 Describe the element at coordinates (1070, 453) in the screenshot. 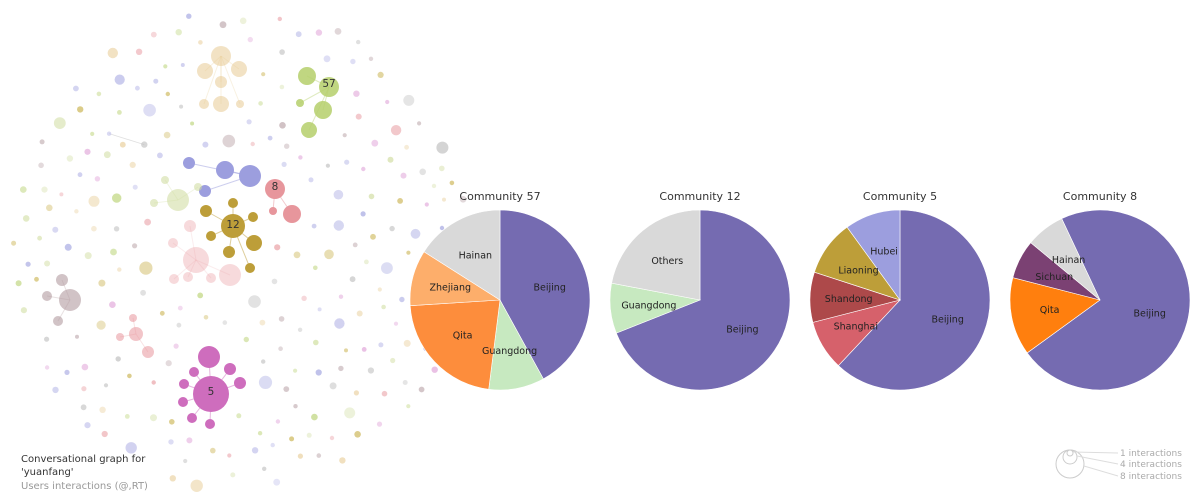

I see `legend-circle-small` at that location.